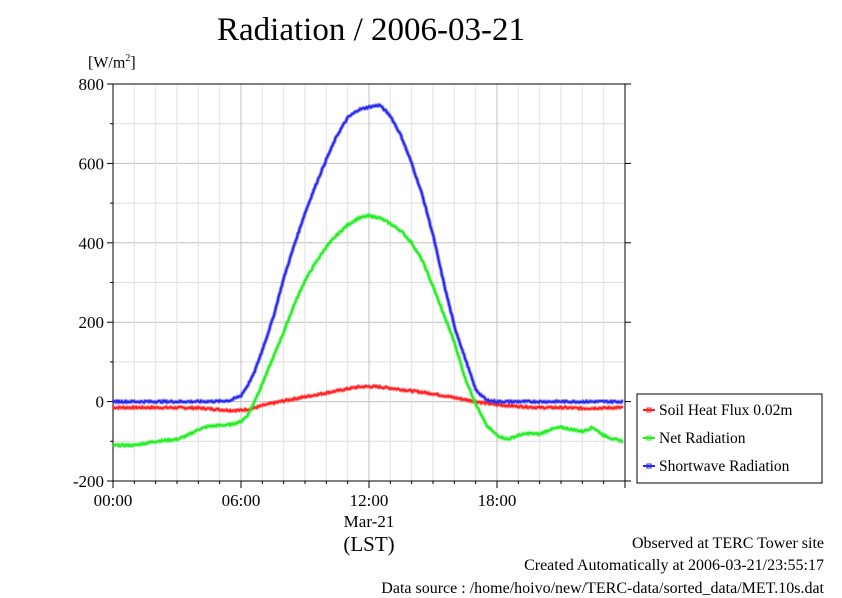 Image resolution: width=842 pixels, height=598 pixels. I want to click on y-unit-text: [W/m, so click(107, 63).